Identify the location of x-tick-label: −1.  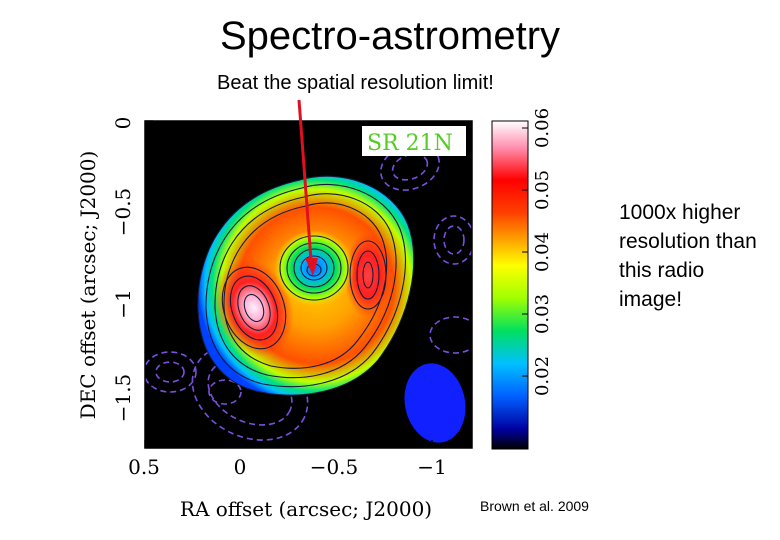
(431, 467).